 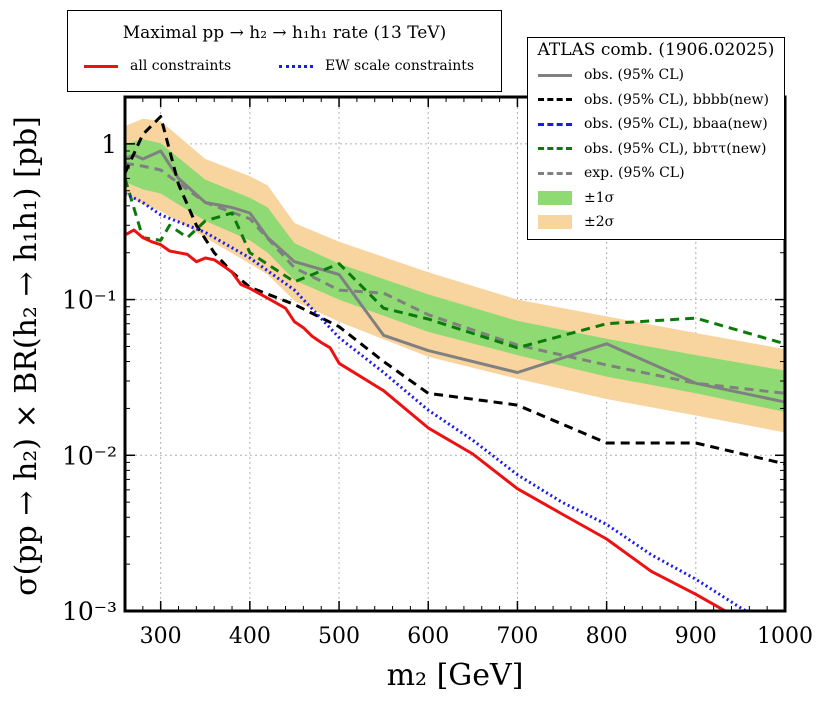 What do you see at coordinates (455, 675) in the screenshot?
I see `x-axis-title: m₂ [GeV]` at bounding box center [455, 675].